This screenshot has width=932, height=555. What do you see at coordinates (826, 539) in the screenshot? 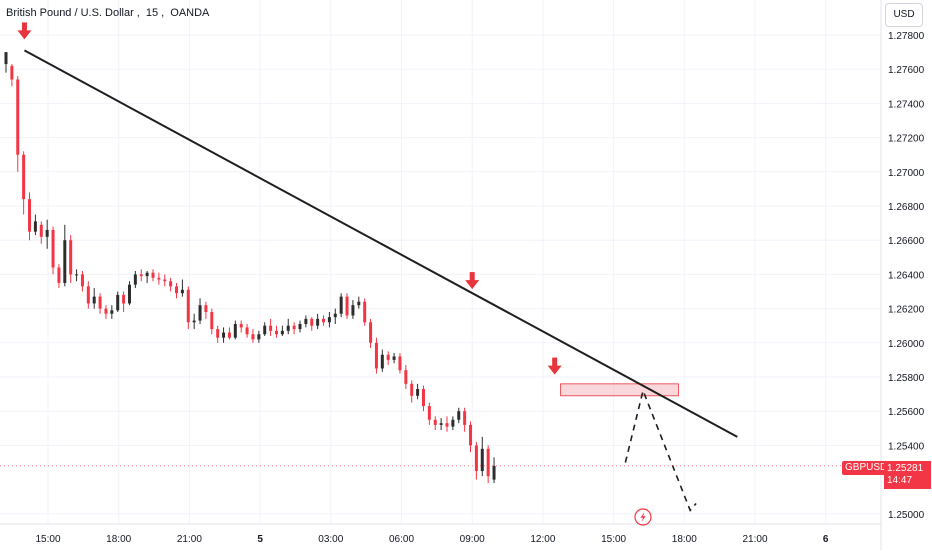
I see `x-tick-label: 6` at bounding box center [826, 539].